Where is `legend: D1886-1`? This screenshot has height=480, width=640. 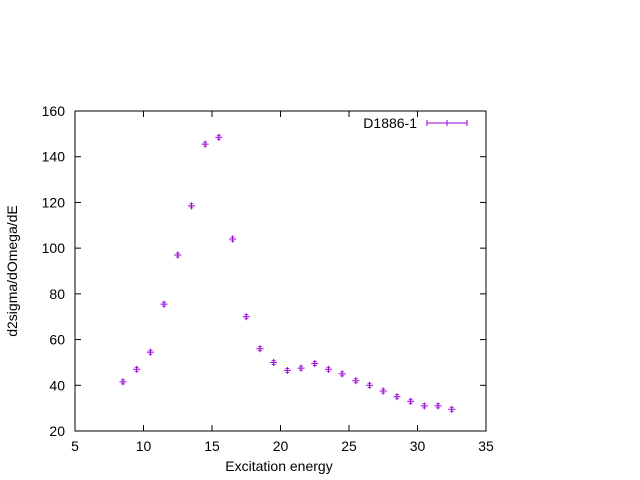
legend: D1886-1 is located at coordinates (415, 123).